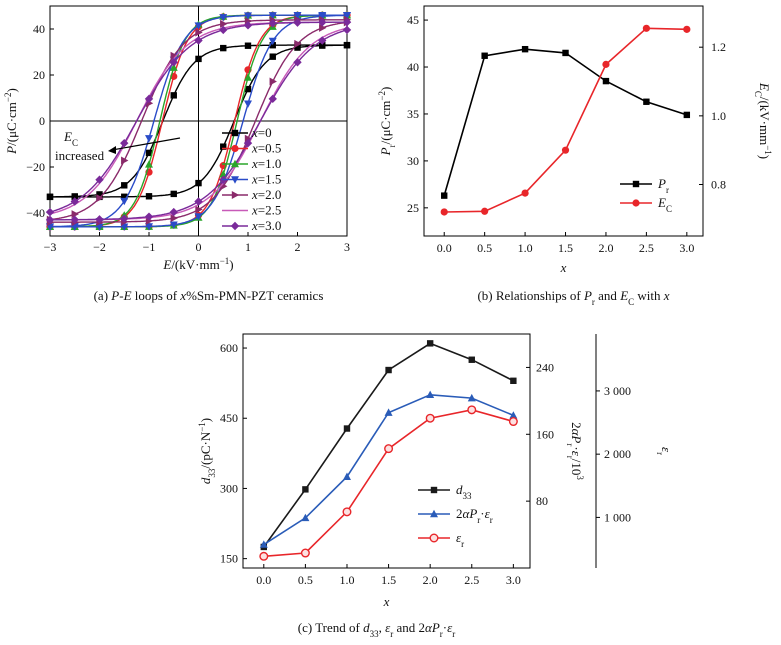  What do you see at coordinates (444, 248) in the screenshot?
I see `x-tick-label: 0.0` at bounding box center [444, 248].